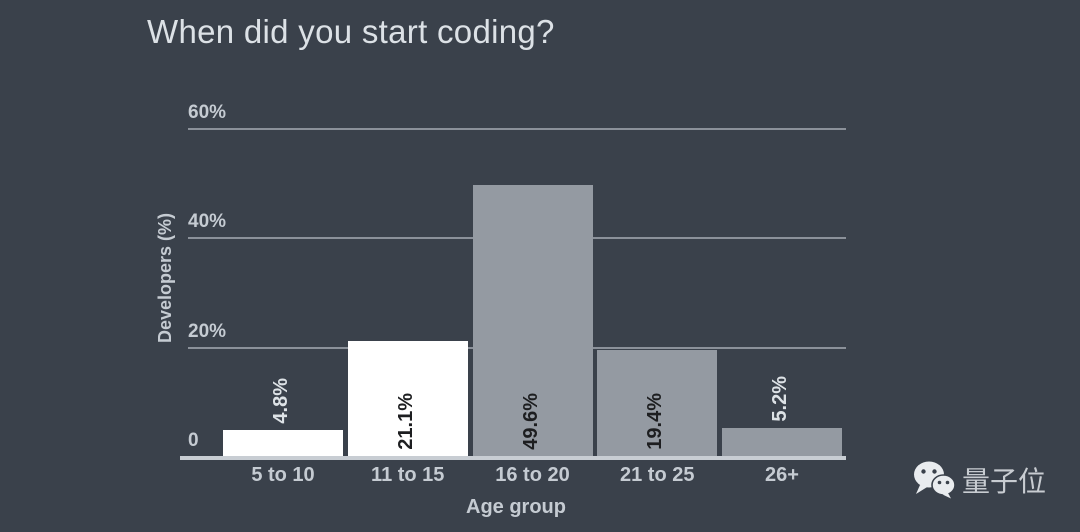  Describe the element at coordinates (655, 421) in the screenshot. I see `bar-value-label: 19.4%` at that location.